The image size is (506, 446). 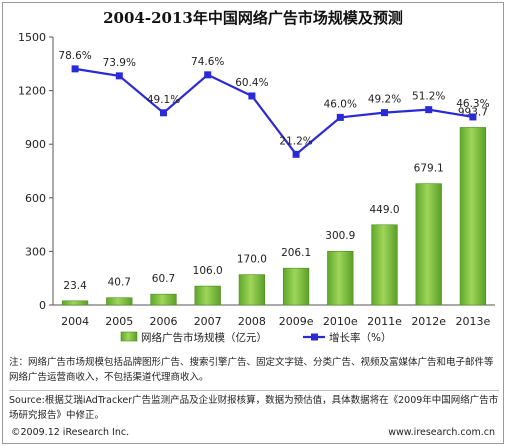 What do you see at coordinates (204, 337) in the screenshot?
I see `legend-bar-label: 网络广告市场规模（亿元）` at bounding box center [204, 337].